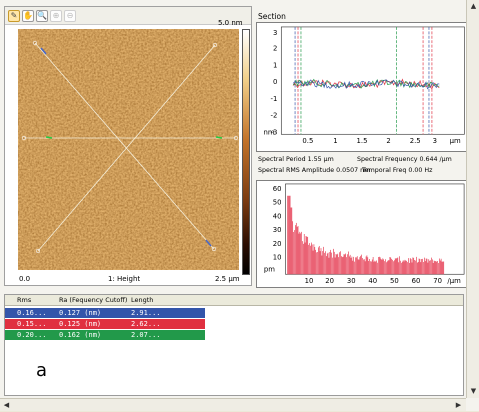 This screenshot has width=479, height=412. What do you see at coordinates (275, 49) in the screenshot?
I see `y-tick: 2` at bounding box center [275, 49].